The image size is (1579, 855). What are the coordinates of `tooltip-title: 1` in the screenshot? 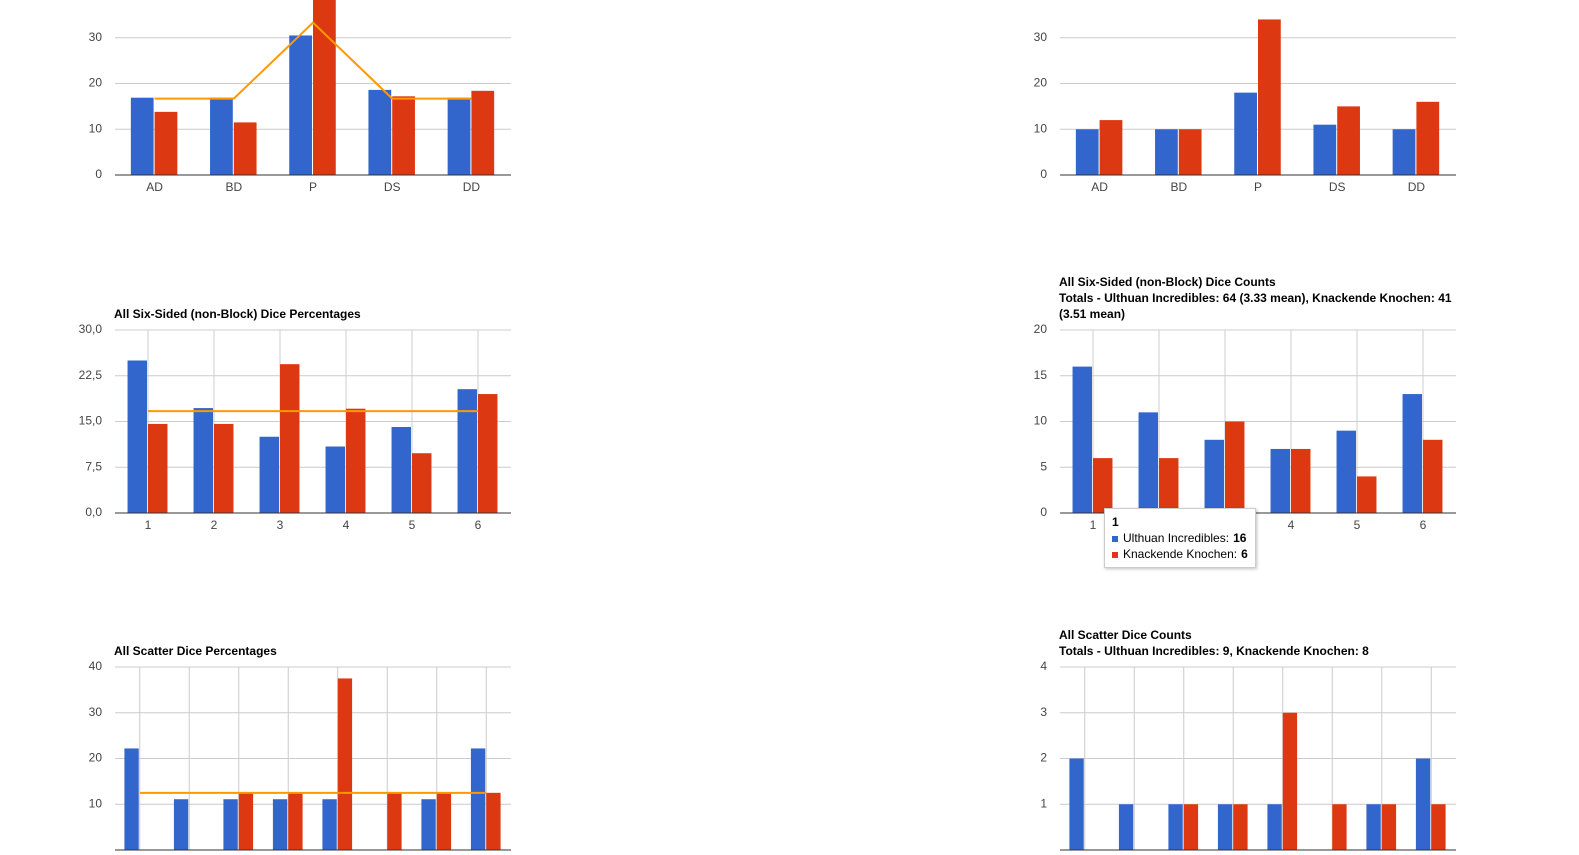 It's located at (1115, 522).